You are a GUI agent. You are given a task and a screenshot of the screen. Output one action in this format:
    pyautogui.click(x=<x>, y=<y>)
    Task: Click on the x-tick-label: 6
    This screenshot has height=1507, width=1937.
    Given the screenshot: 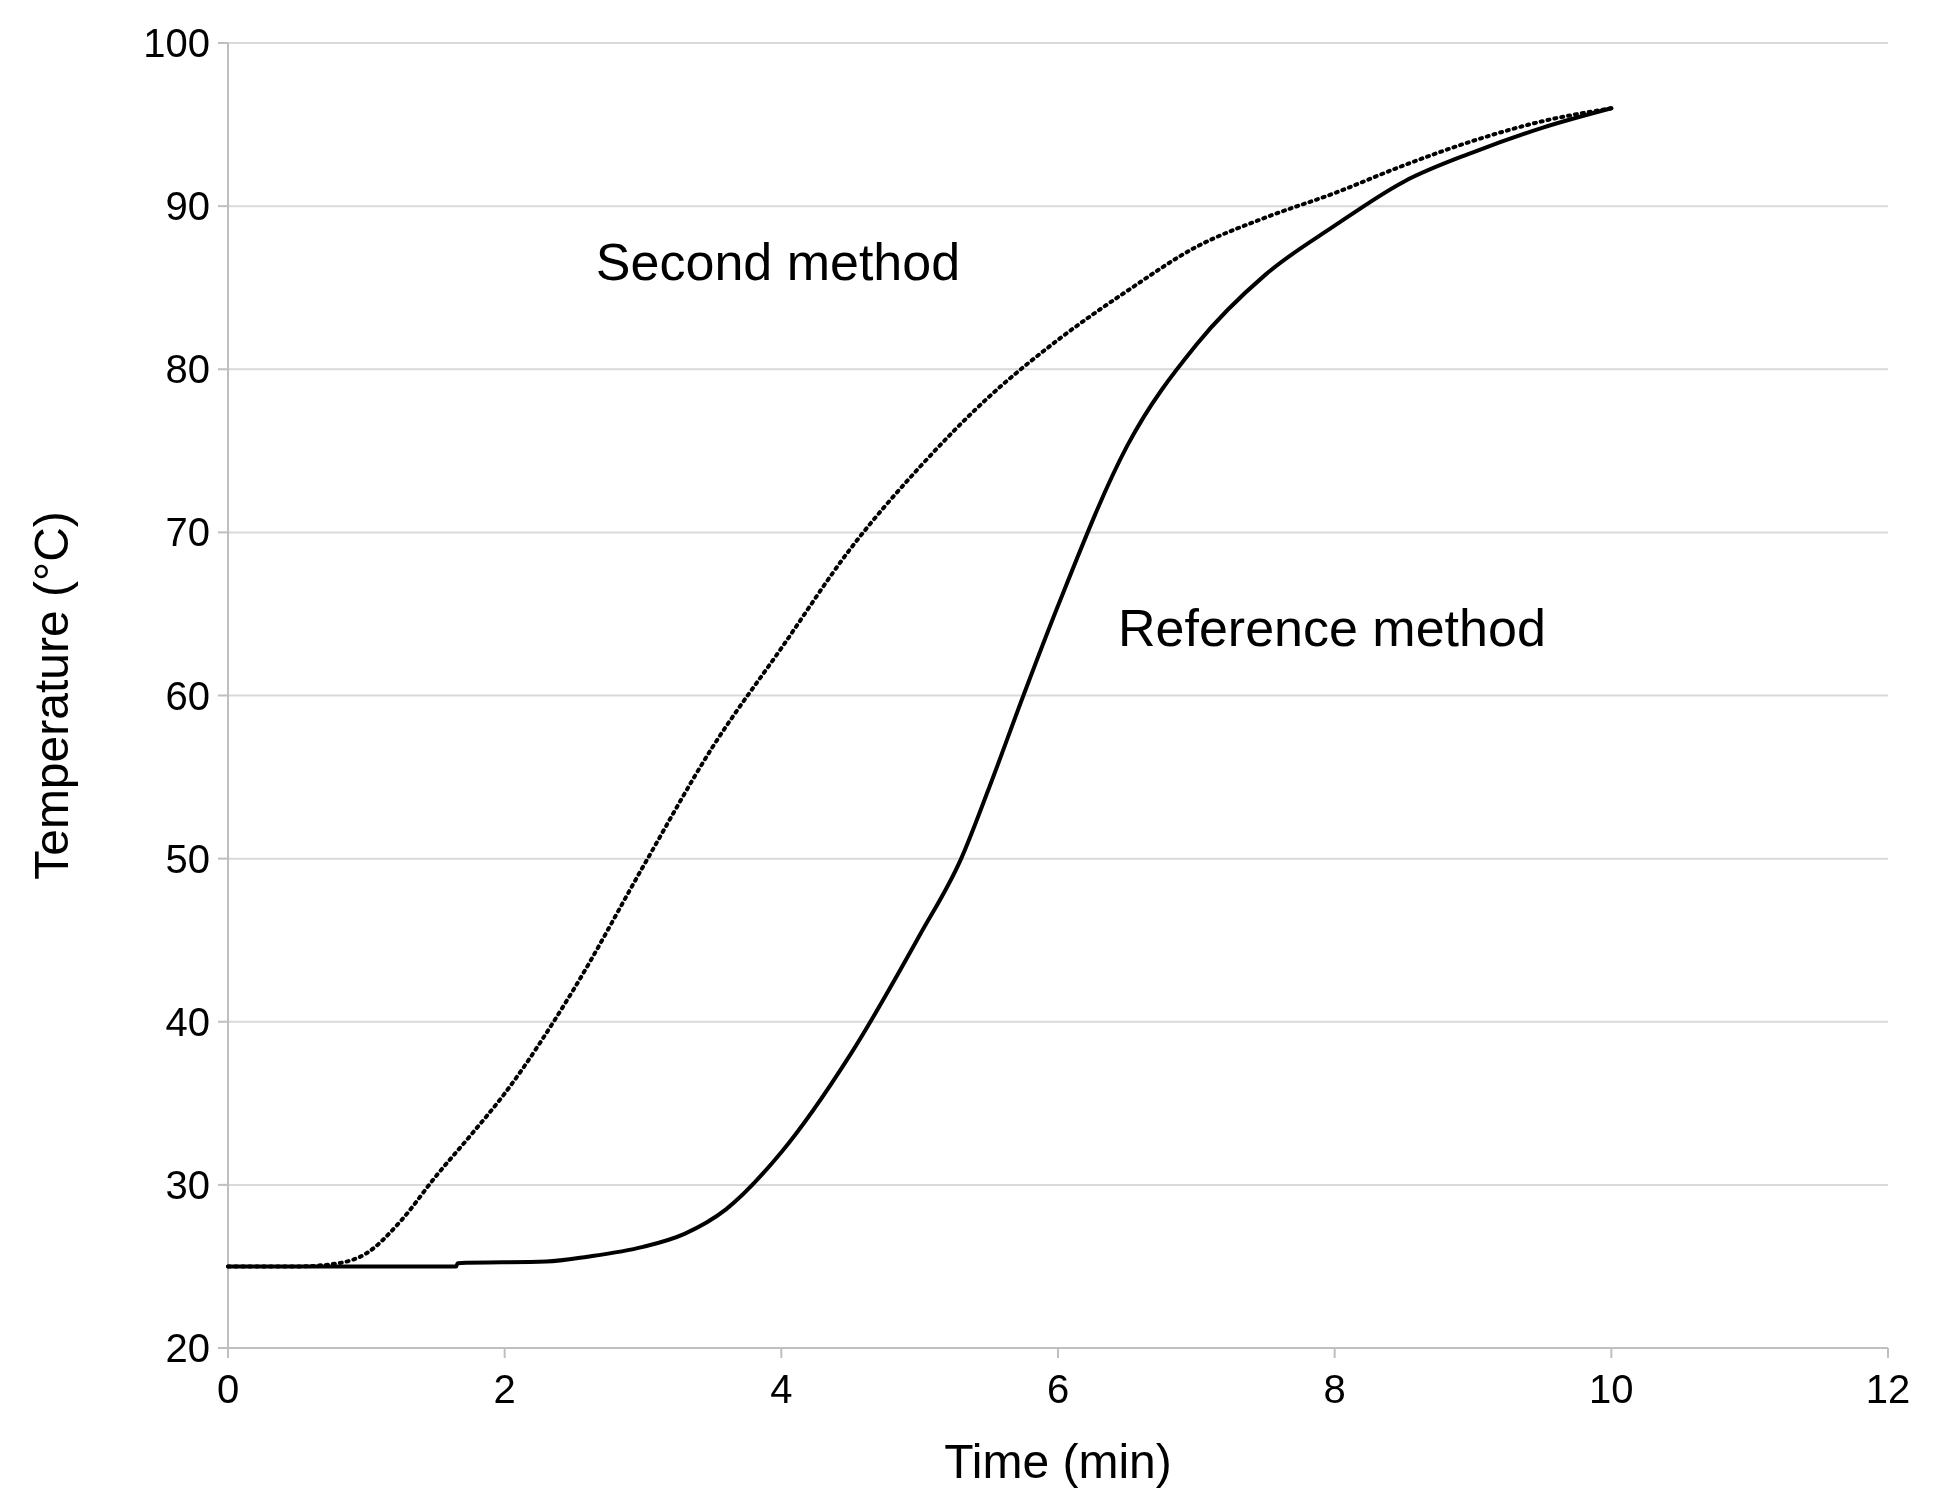 What is the action you would take?
    pyautogui.click(x=1058, y=1389)
    